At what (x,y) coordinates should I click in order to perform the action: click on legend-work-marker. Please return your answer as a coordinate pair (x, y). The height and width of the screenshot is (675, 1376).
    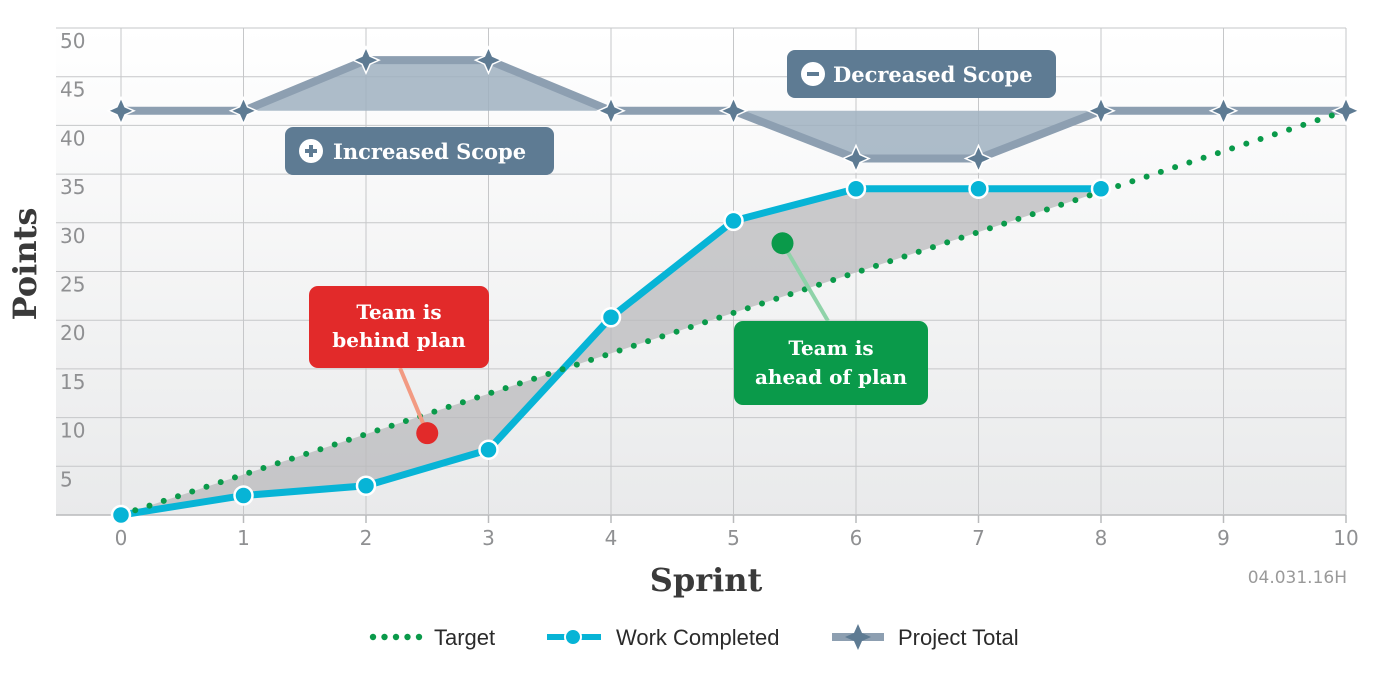
    Looking at the image, I should click on (573, 637).